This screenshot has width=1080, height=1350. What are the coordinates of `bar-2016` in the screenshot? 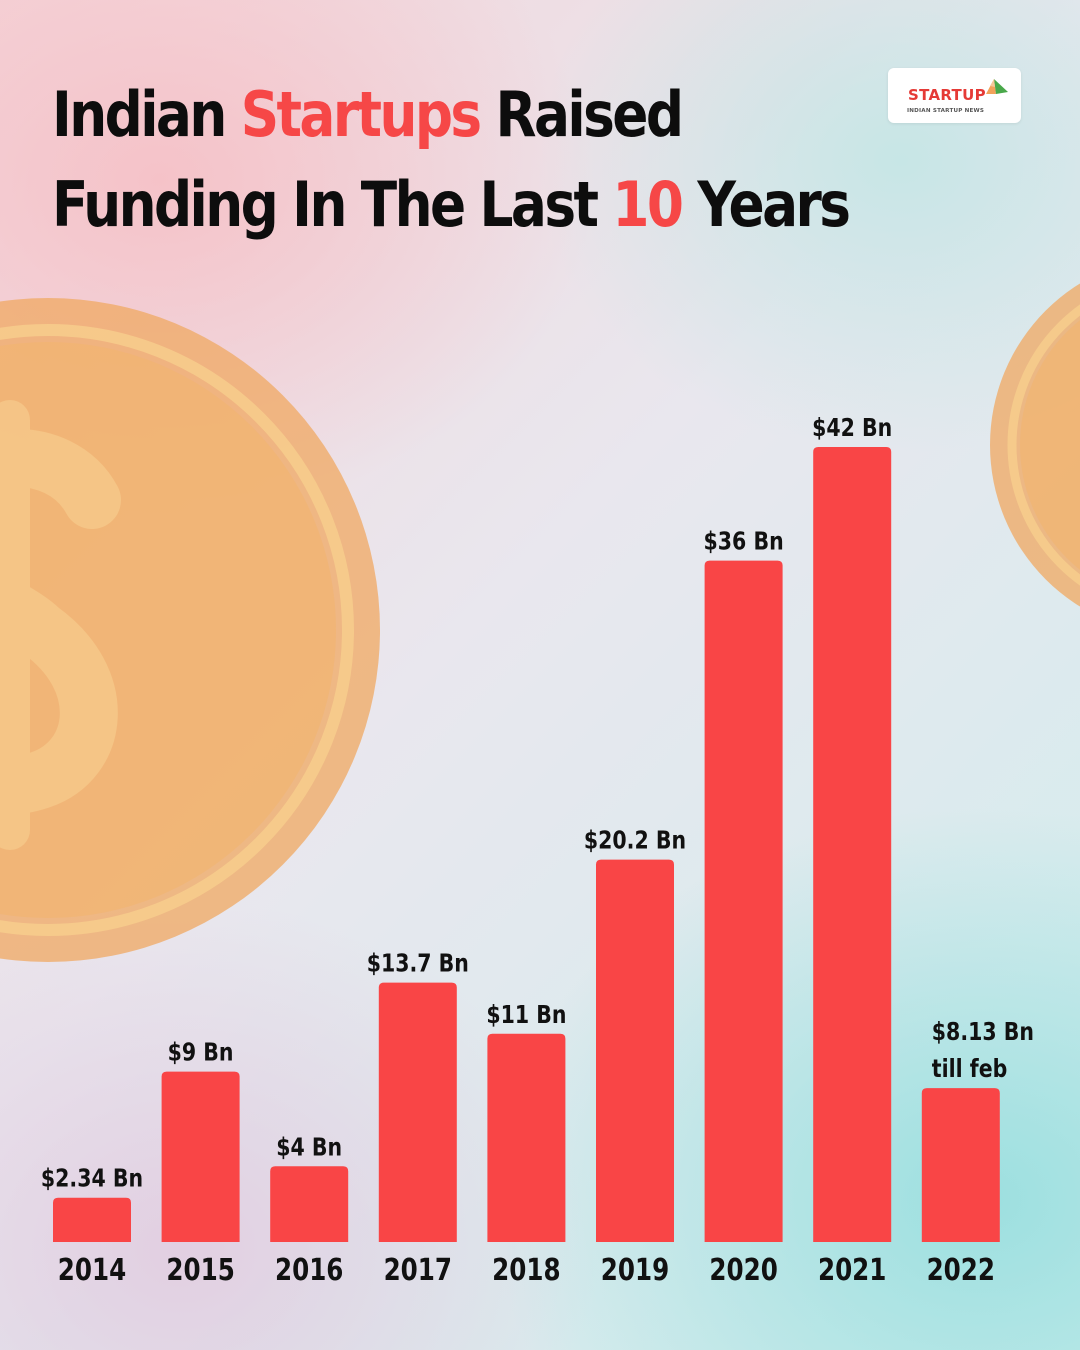 It's located at (309, 1204).